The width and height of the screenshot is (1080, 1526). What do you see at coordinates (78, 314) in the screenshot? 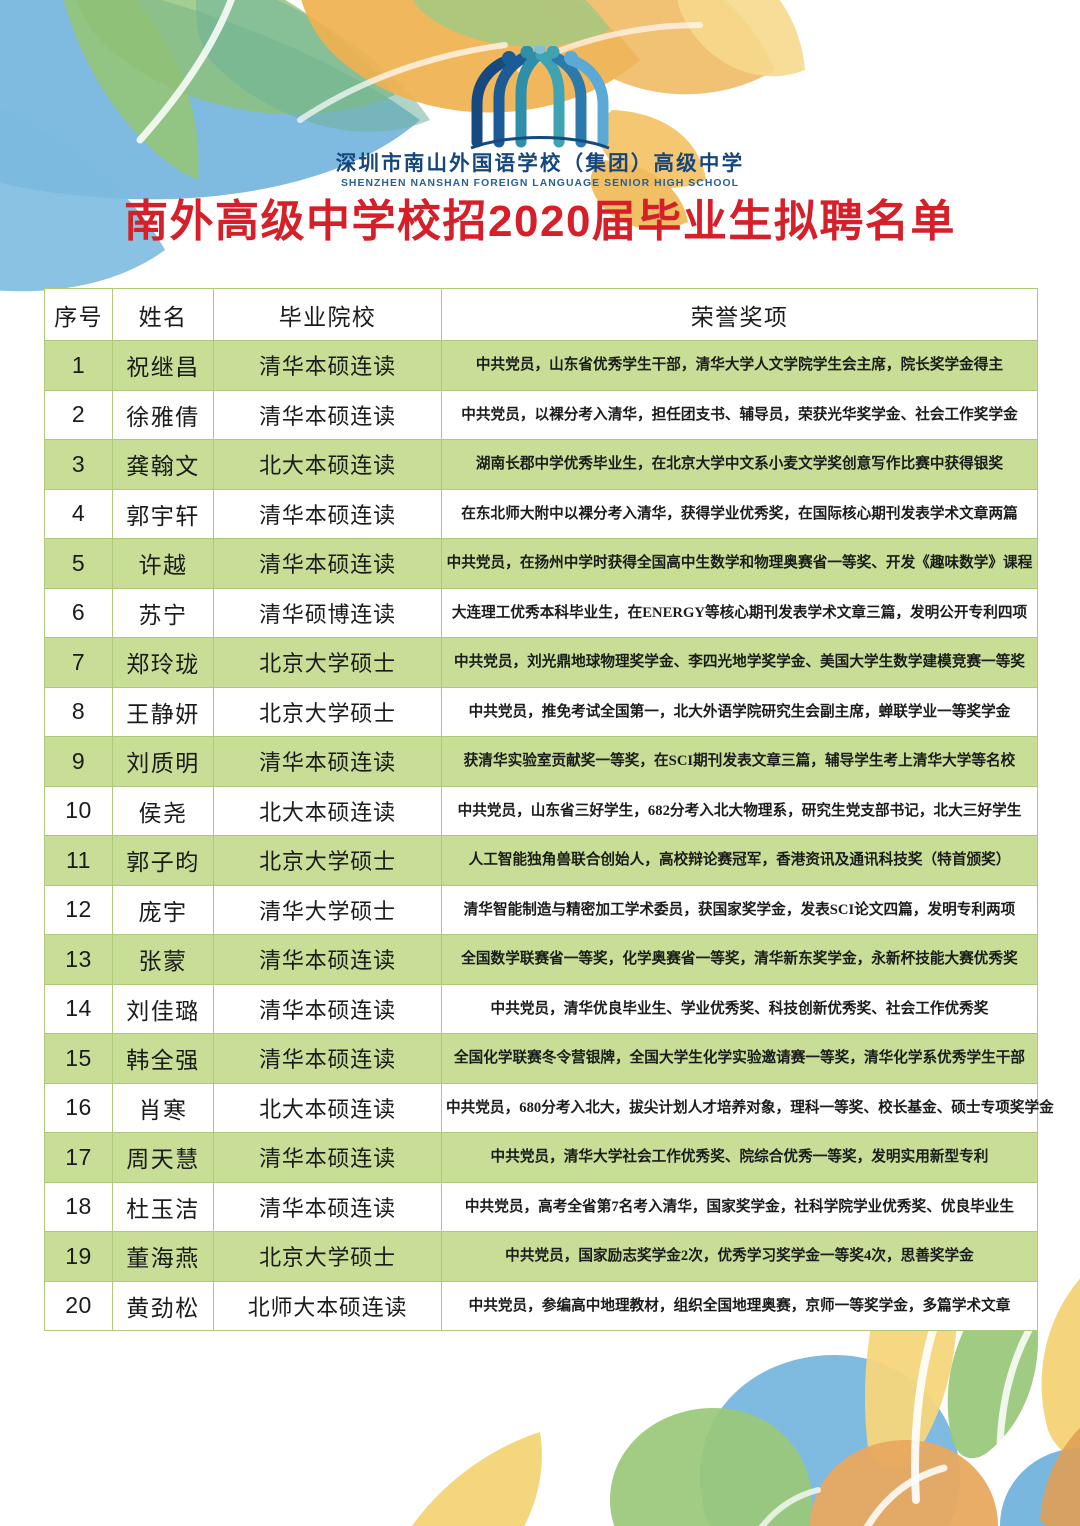
I see `column-header-index: 序号` at bounding box center [78, 314].